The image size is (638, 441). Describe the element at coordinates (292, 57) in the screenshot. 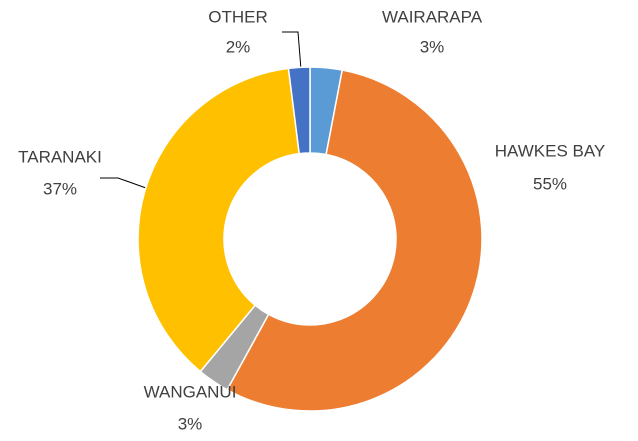

I see `leader-line` at that location.